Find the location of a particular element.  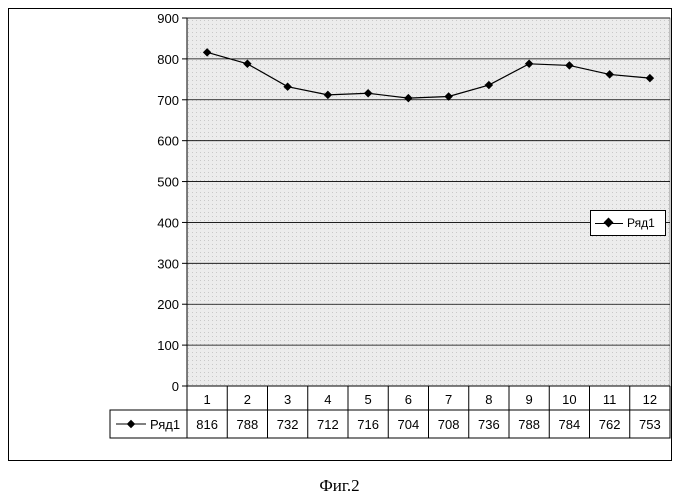

data-table-value: 762 is located at coordinates (610, 424).